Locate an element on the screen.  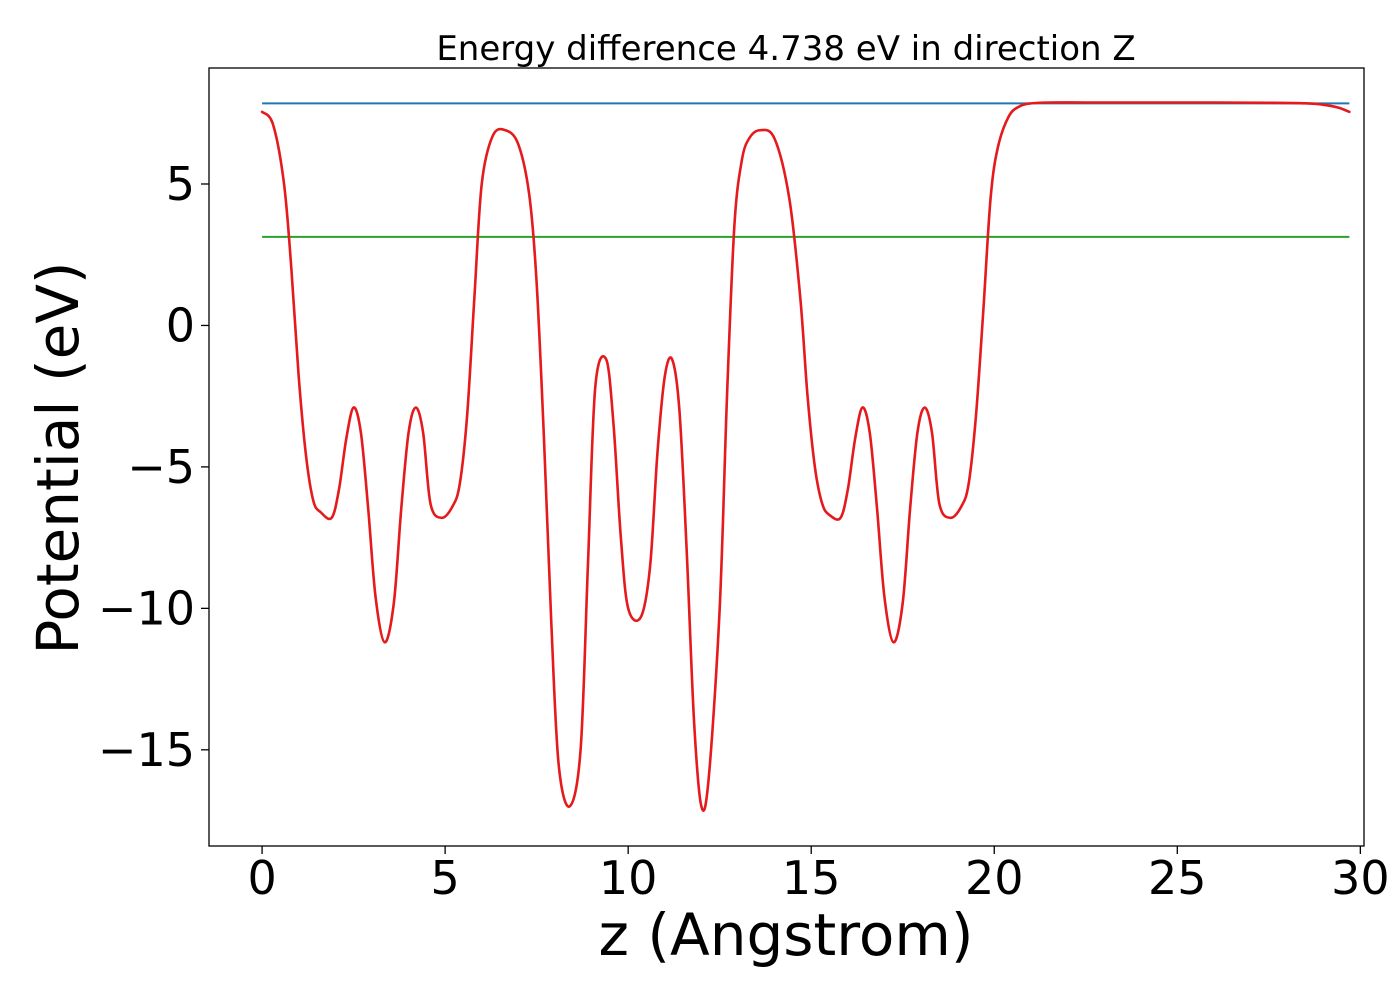
x-axis-label: z (Angstrom) is located at coordinates (786, 935).